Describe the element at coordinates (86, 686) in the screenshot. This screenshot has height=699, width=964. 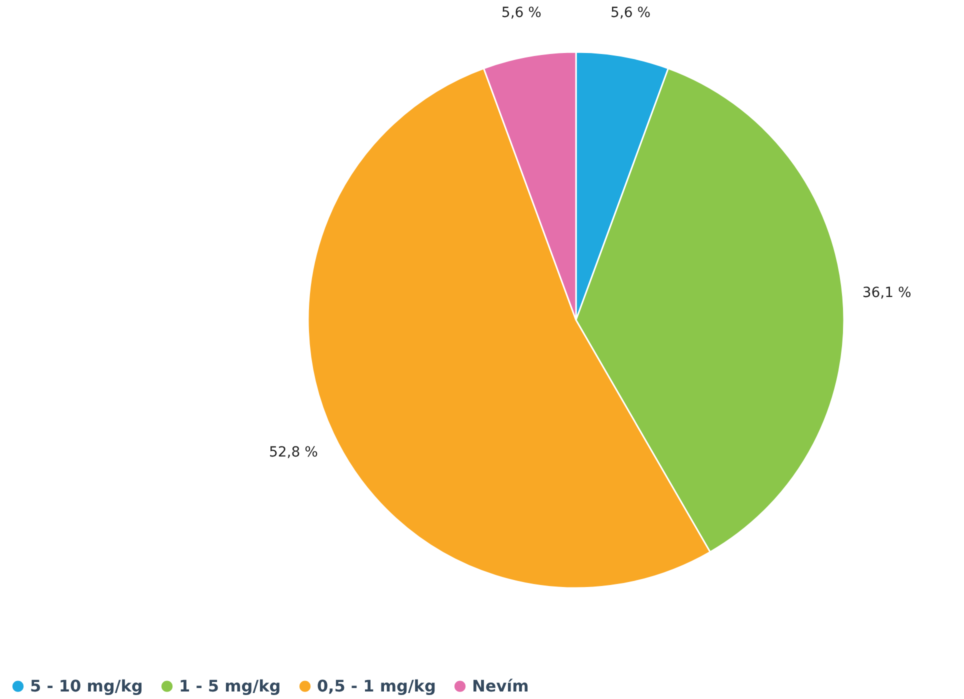
I see `legend-label: 5 - 10 mg/kg` at that location.